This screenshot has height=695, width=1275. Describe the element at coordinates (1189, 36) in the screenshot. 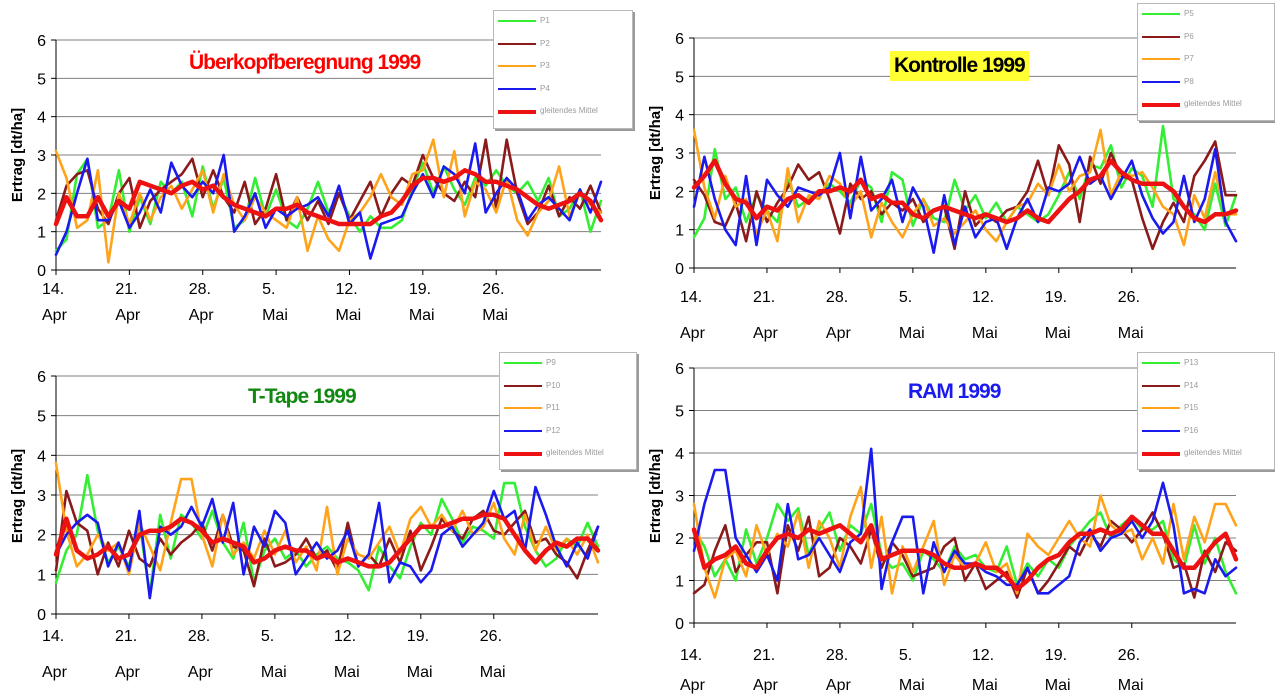

I see `legend-label: P6` at that location.